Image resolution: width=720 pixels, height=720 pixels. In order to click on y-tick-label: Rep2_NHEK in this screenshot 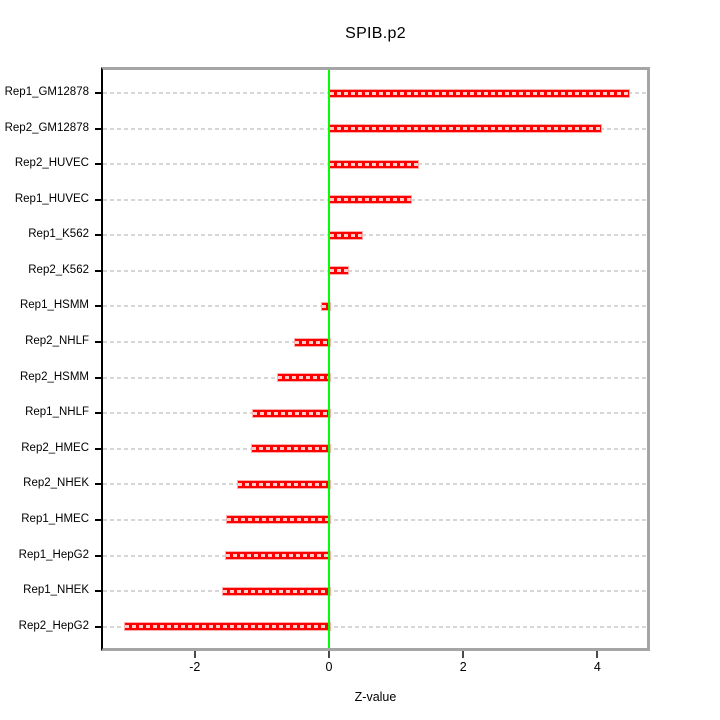, I will do `click(56, 483)`.